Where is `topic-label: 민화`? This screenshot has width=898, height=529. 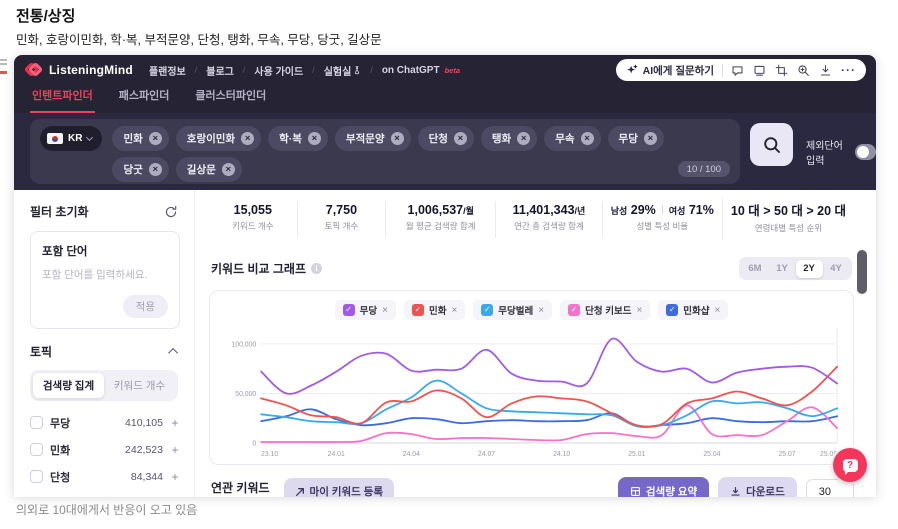
topic-label: 민화 is located at coordinates (60, 450).